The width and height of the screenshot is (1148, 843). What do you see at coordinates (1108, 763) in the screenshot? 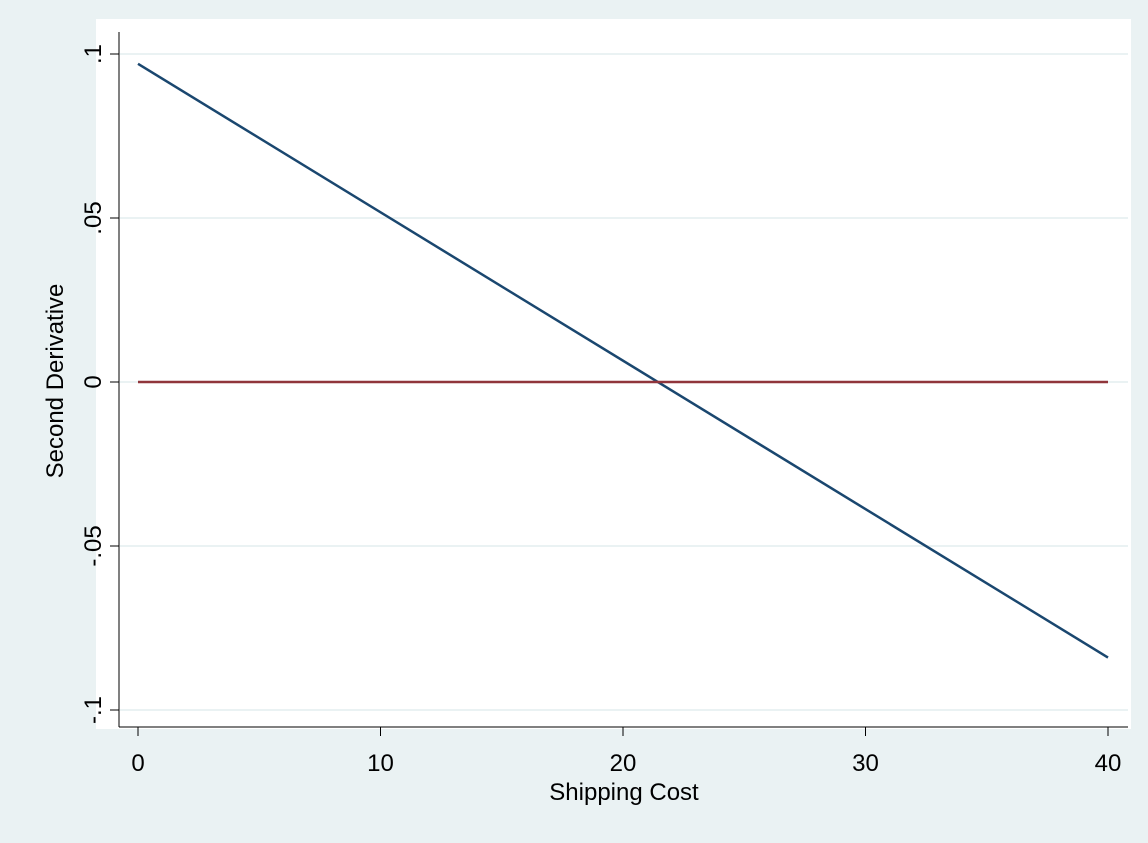
I see `x-tick-label: 40` at bounding box center [1108, 763].